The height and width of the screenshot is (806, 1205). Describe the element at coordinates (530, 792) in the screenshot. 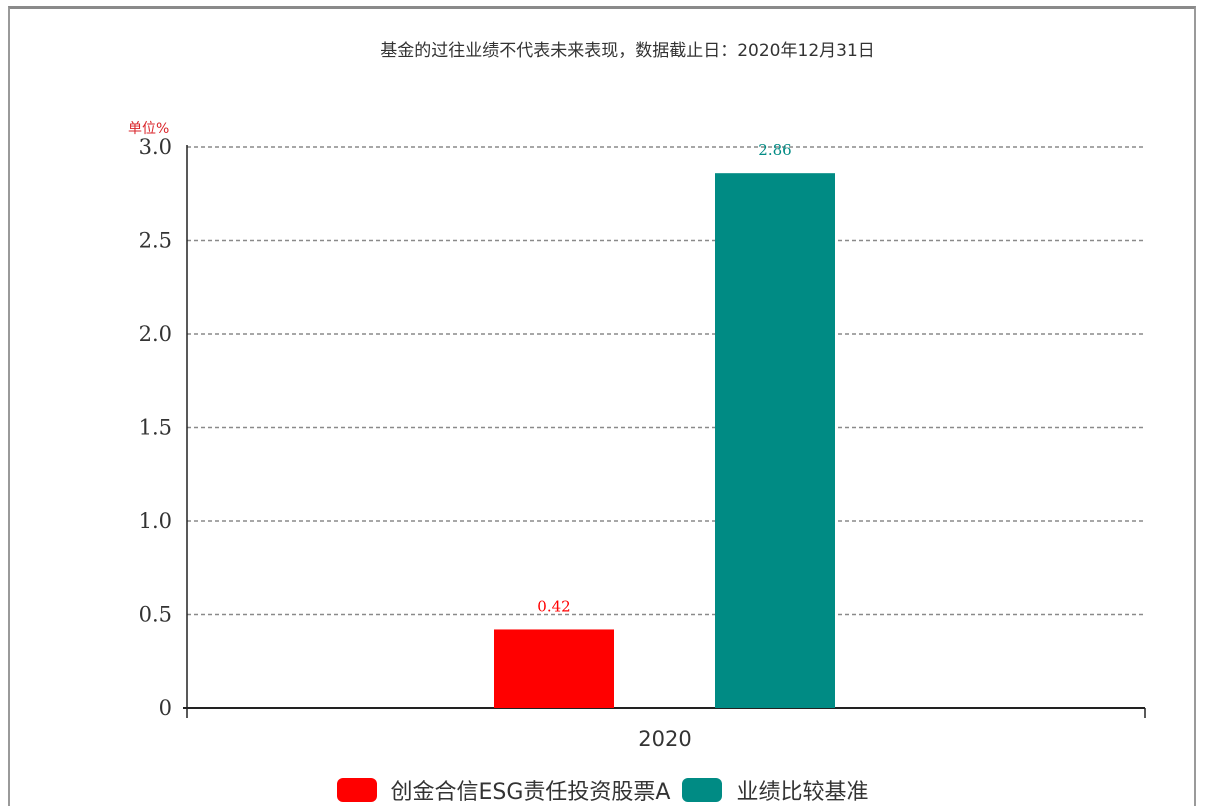

I see `legend-label-fund: 创金合信ESG责任投资股票A` at that location.